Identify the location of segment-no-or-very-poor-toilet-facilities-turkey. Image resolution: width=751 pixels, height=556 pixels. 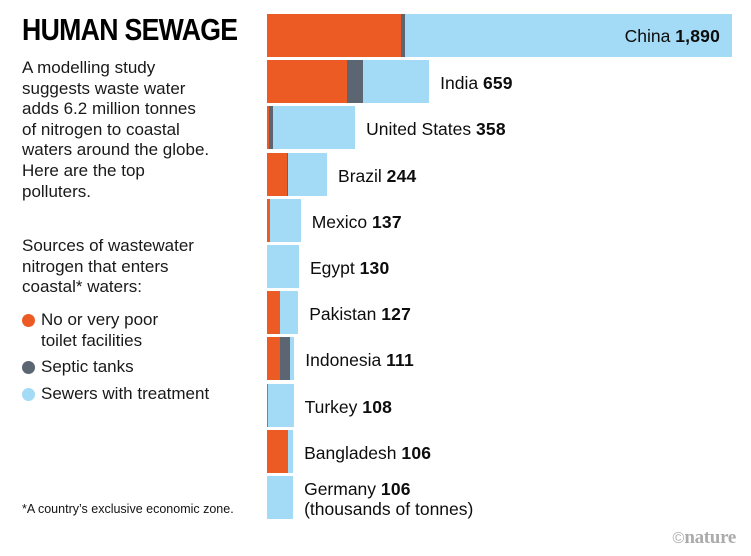
(268, 405).